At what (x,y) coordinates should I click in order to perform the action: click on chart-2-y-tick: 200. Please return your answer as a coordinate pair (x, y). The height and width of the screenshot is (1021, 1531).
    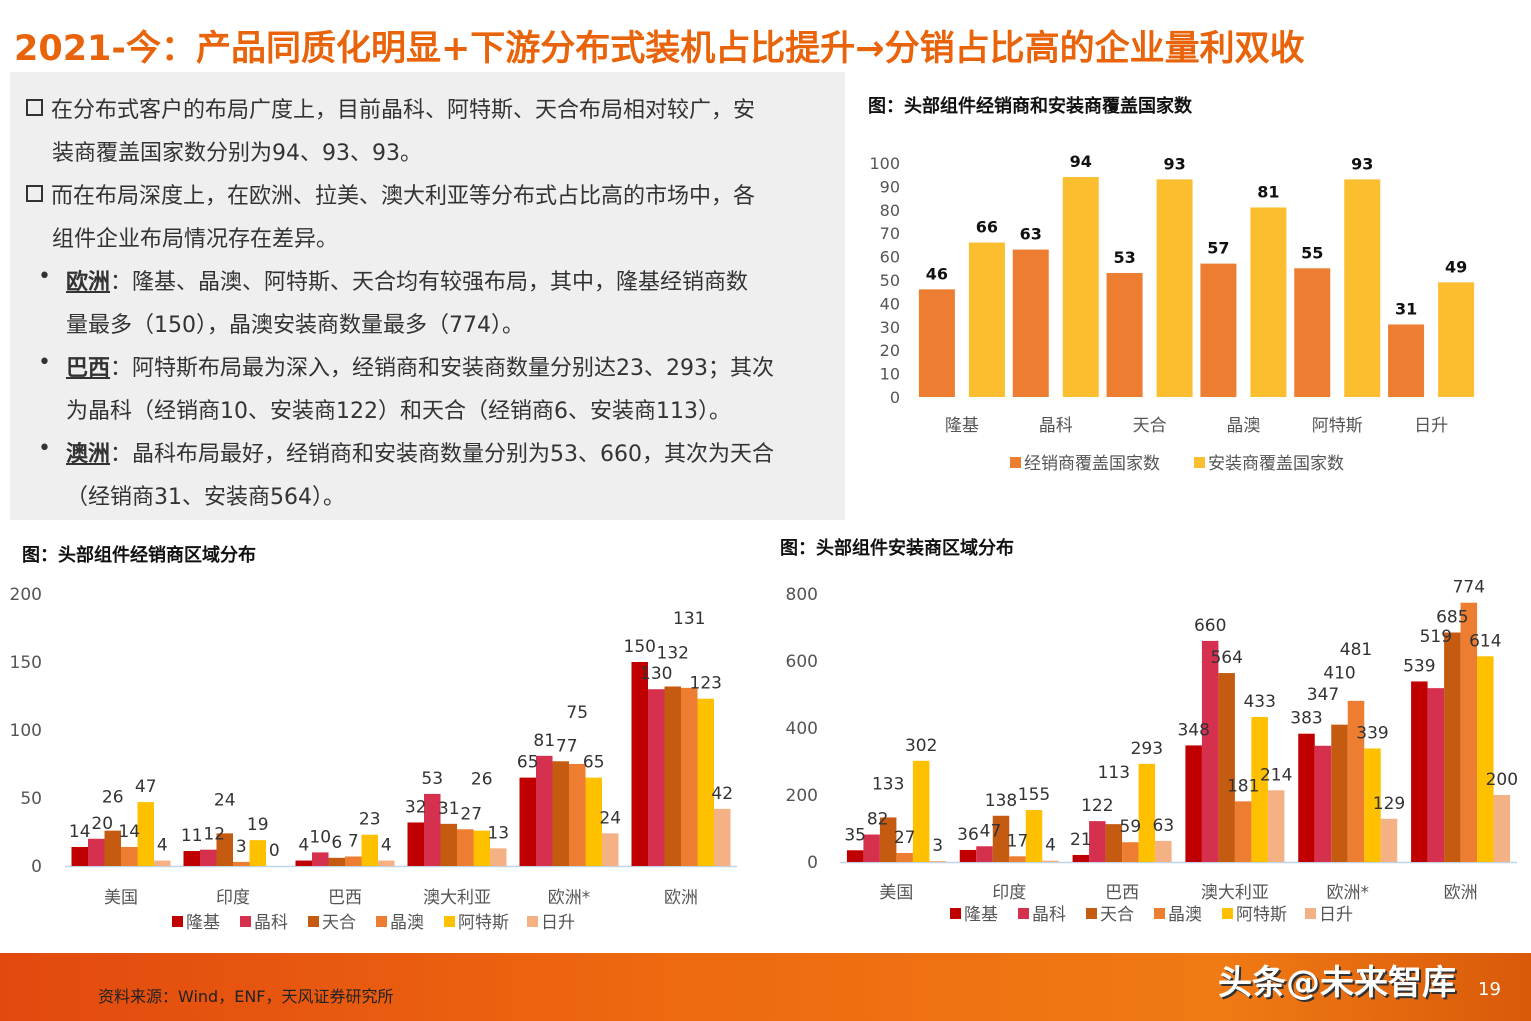
    Looking at the image, I should click on (26, 595).